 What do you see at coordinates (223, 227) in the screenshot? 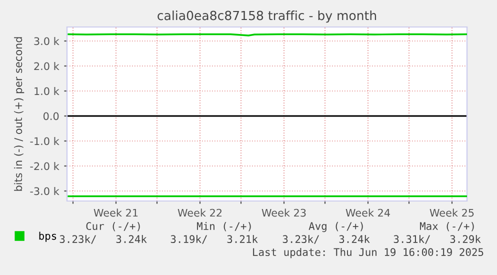
I see `text: Min (-/+)` at bounding box center [223, 227].